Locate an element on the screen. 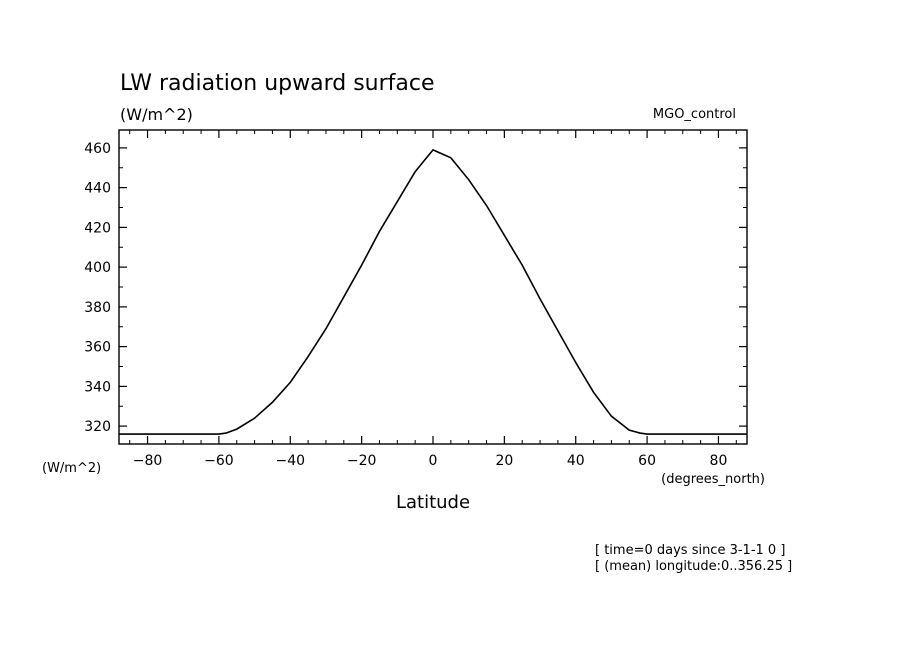  x-tick-label: −80 is located at coordinates (148, 461).